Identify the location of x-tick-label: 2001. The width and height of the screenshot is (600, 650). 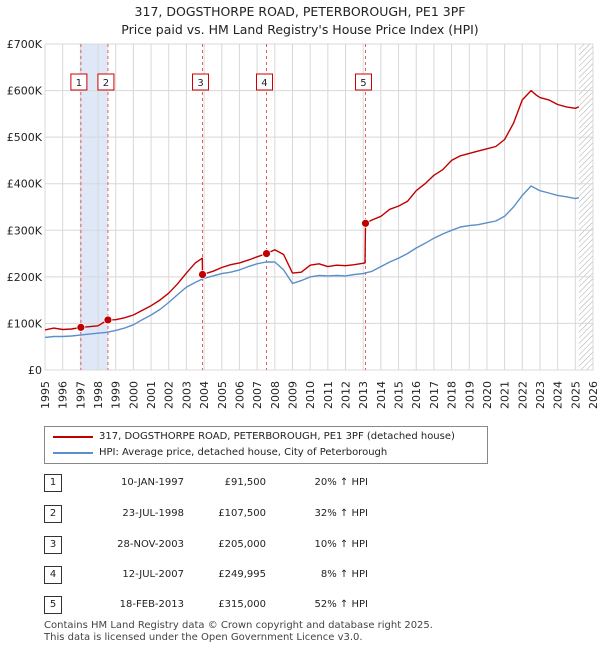
(151, 395).